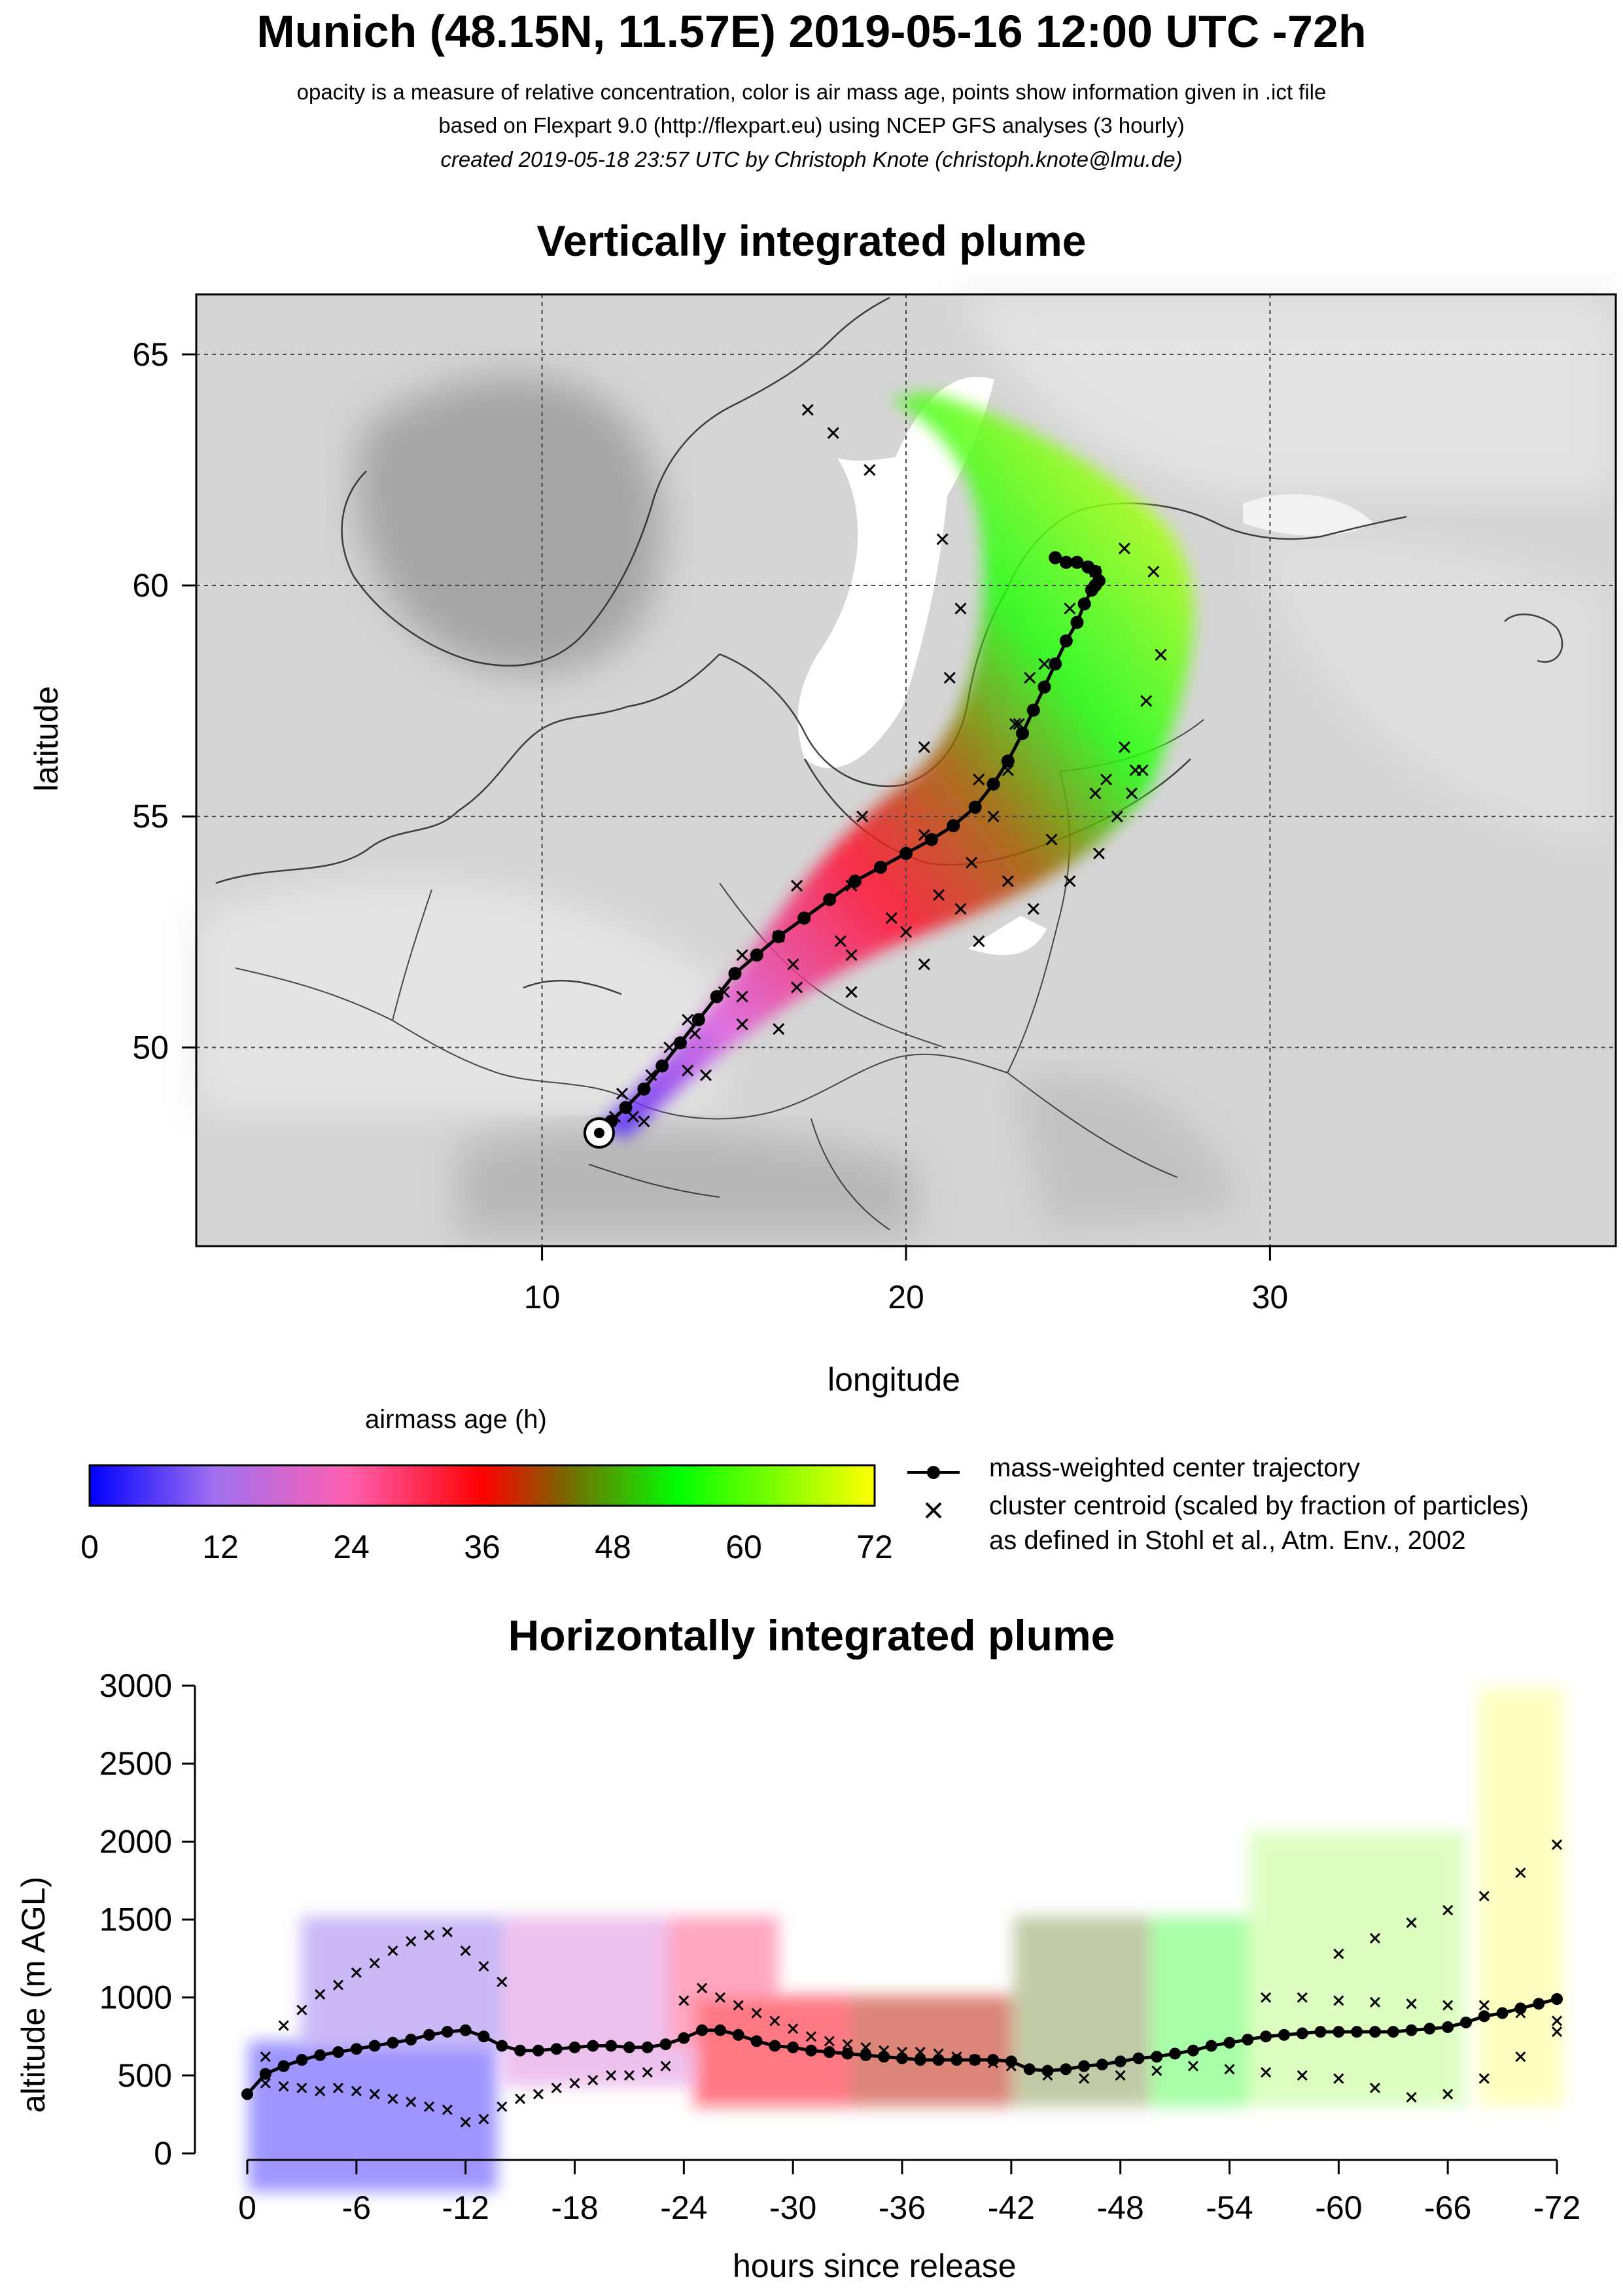  I want to click on profile-y-tick-label: 500, so click(145, 2075).